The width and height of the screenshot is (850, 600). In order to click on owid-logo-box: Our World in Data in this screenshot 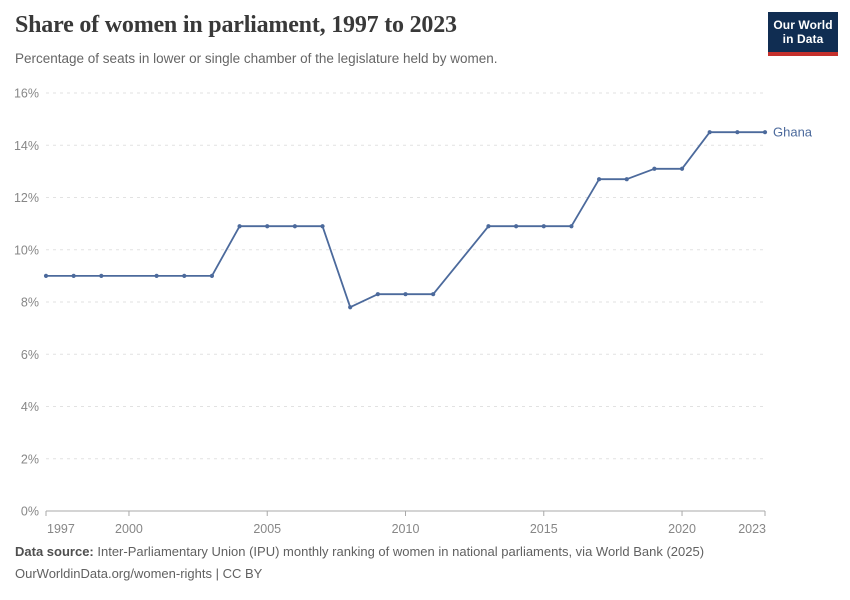, I will do `click(803, 32)`.